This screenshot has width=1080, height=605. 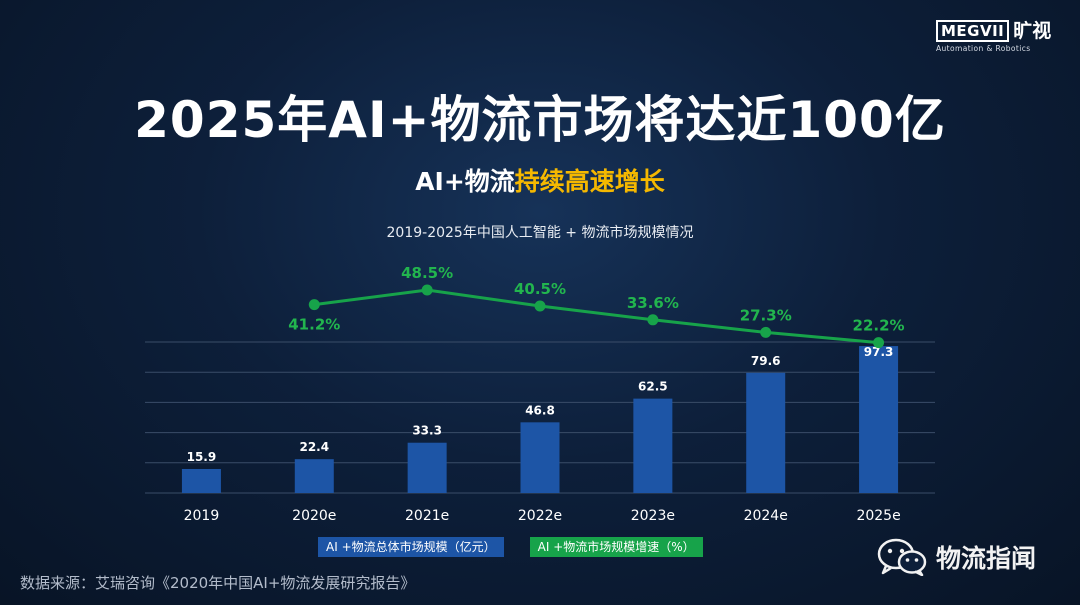 I want to click on bar-value-label: 22.4, so click(x=314, y=447).